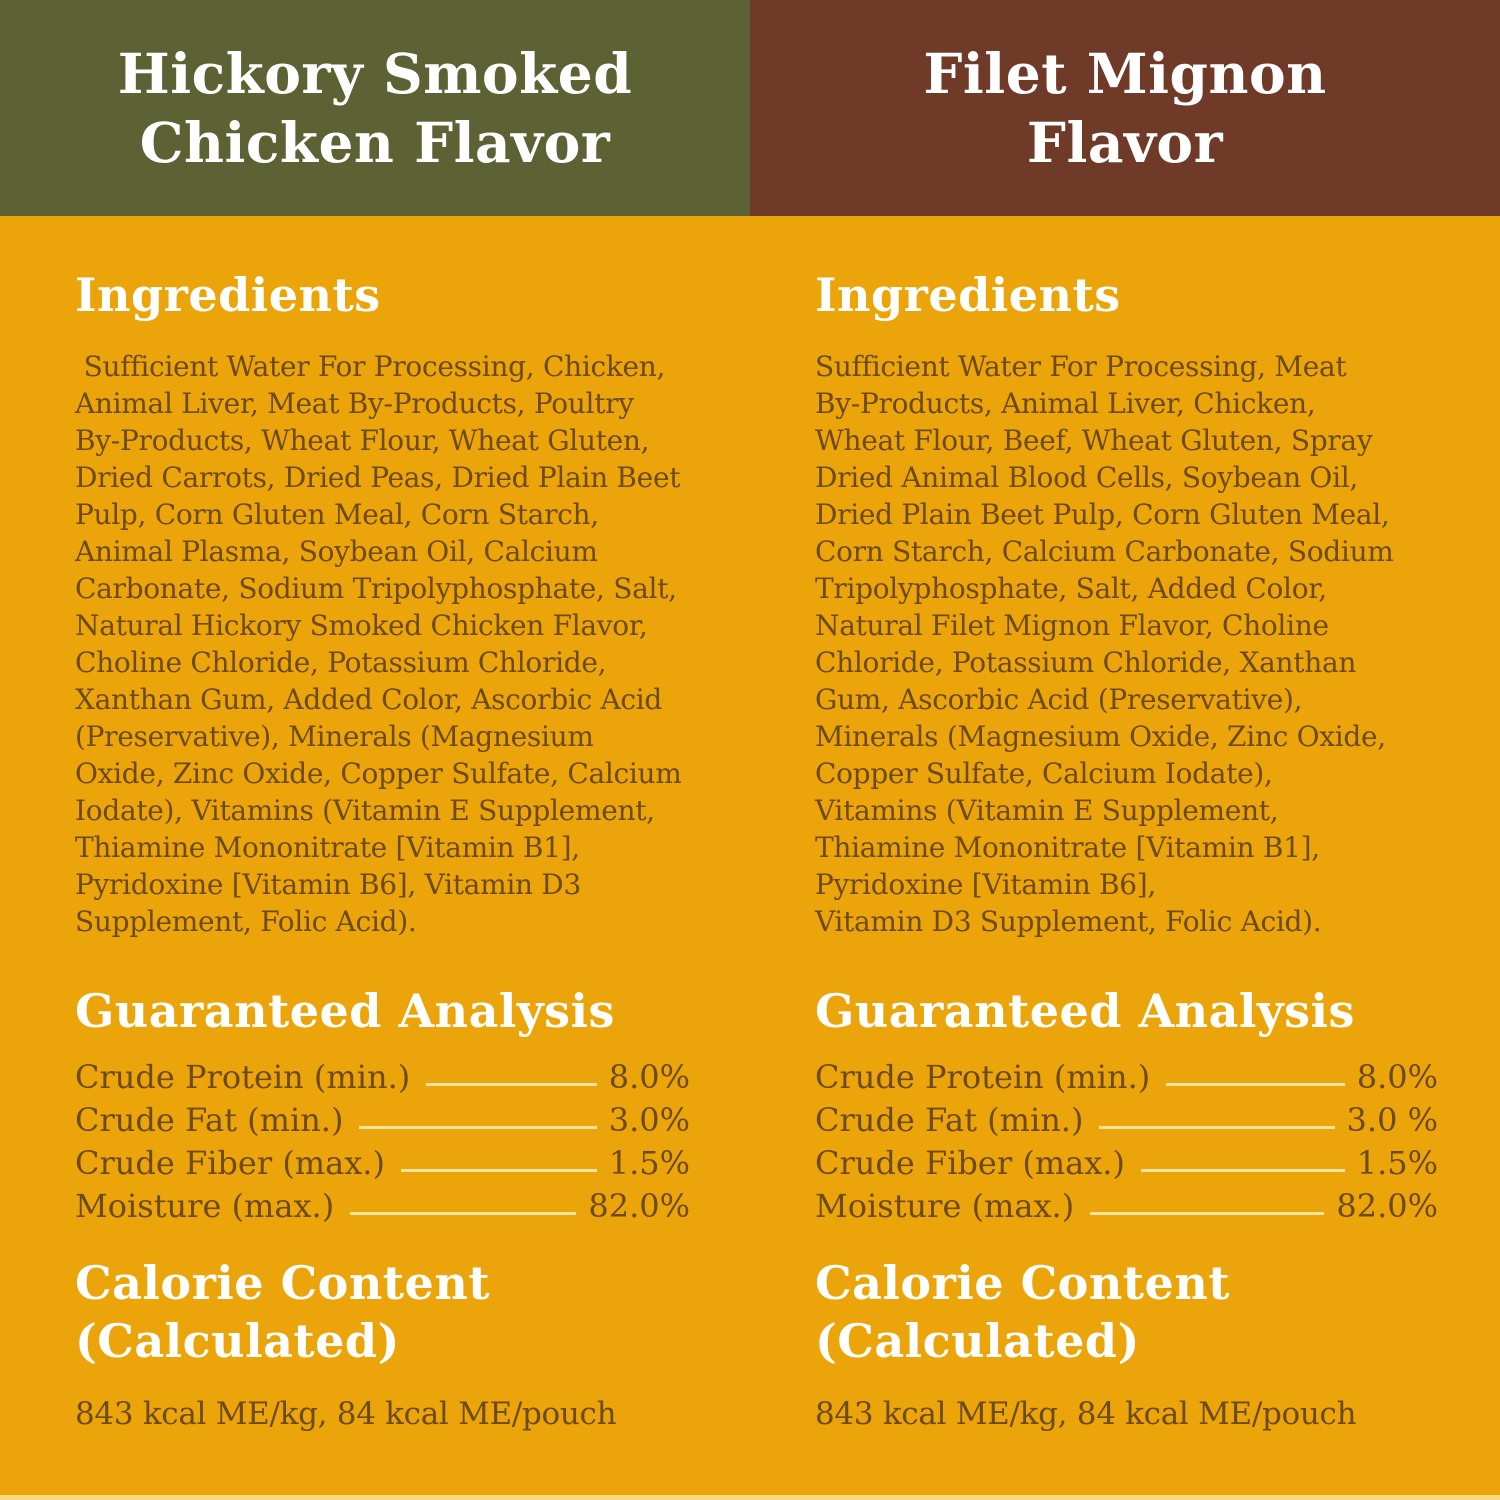 The width and height of the screenshot is (1500, 1500). I want to click on analysis-row: Crude Fat (min.) 3.0 %, so click(1126, 1118).